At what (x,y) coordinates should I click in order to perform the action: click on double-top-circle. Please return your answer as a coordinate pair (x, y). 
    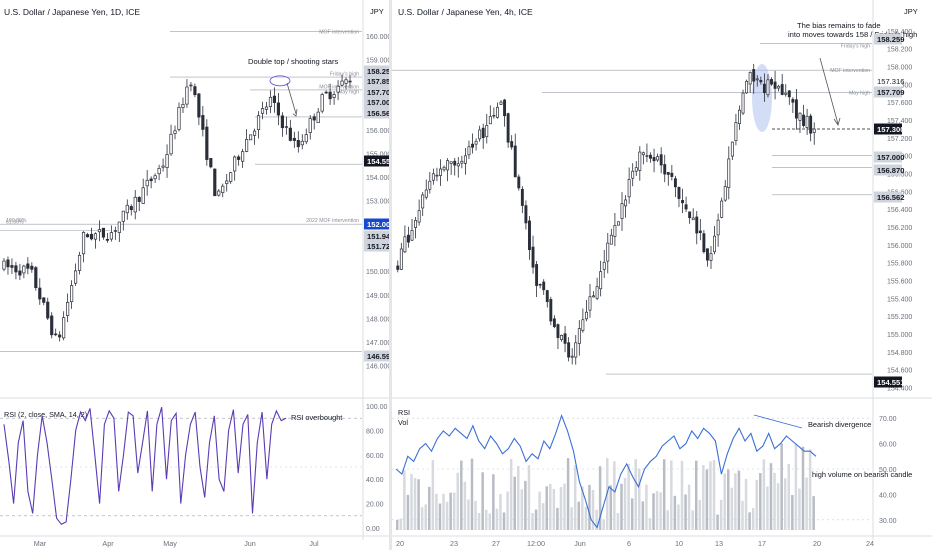
    Looking at the image, I should click on (280, 81).